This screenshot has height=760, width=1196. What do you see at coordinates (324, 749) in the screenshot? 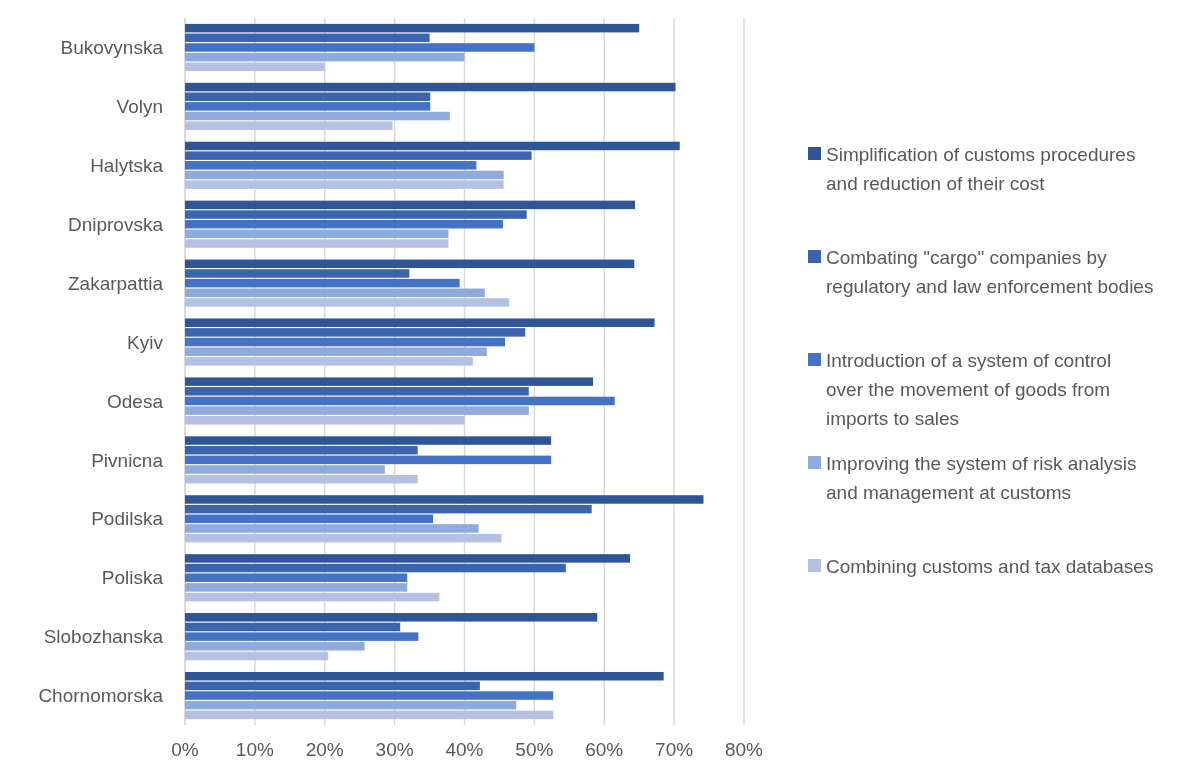
I see `x-tick-label: 20%` at bounding box center [324, 749].